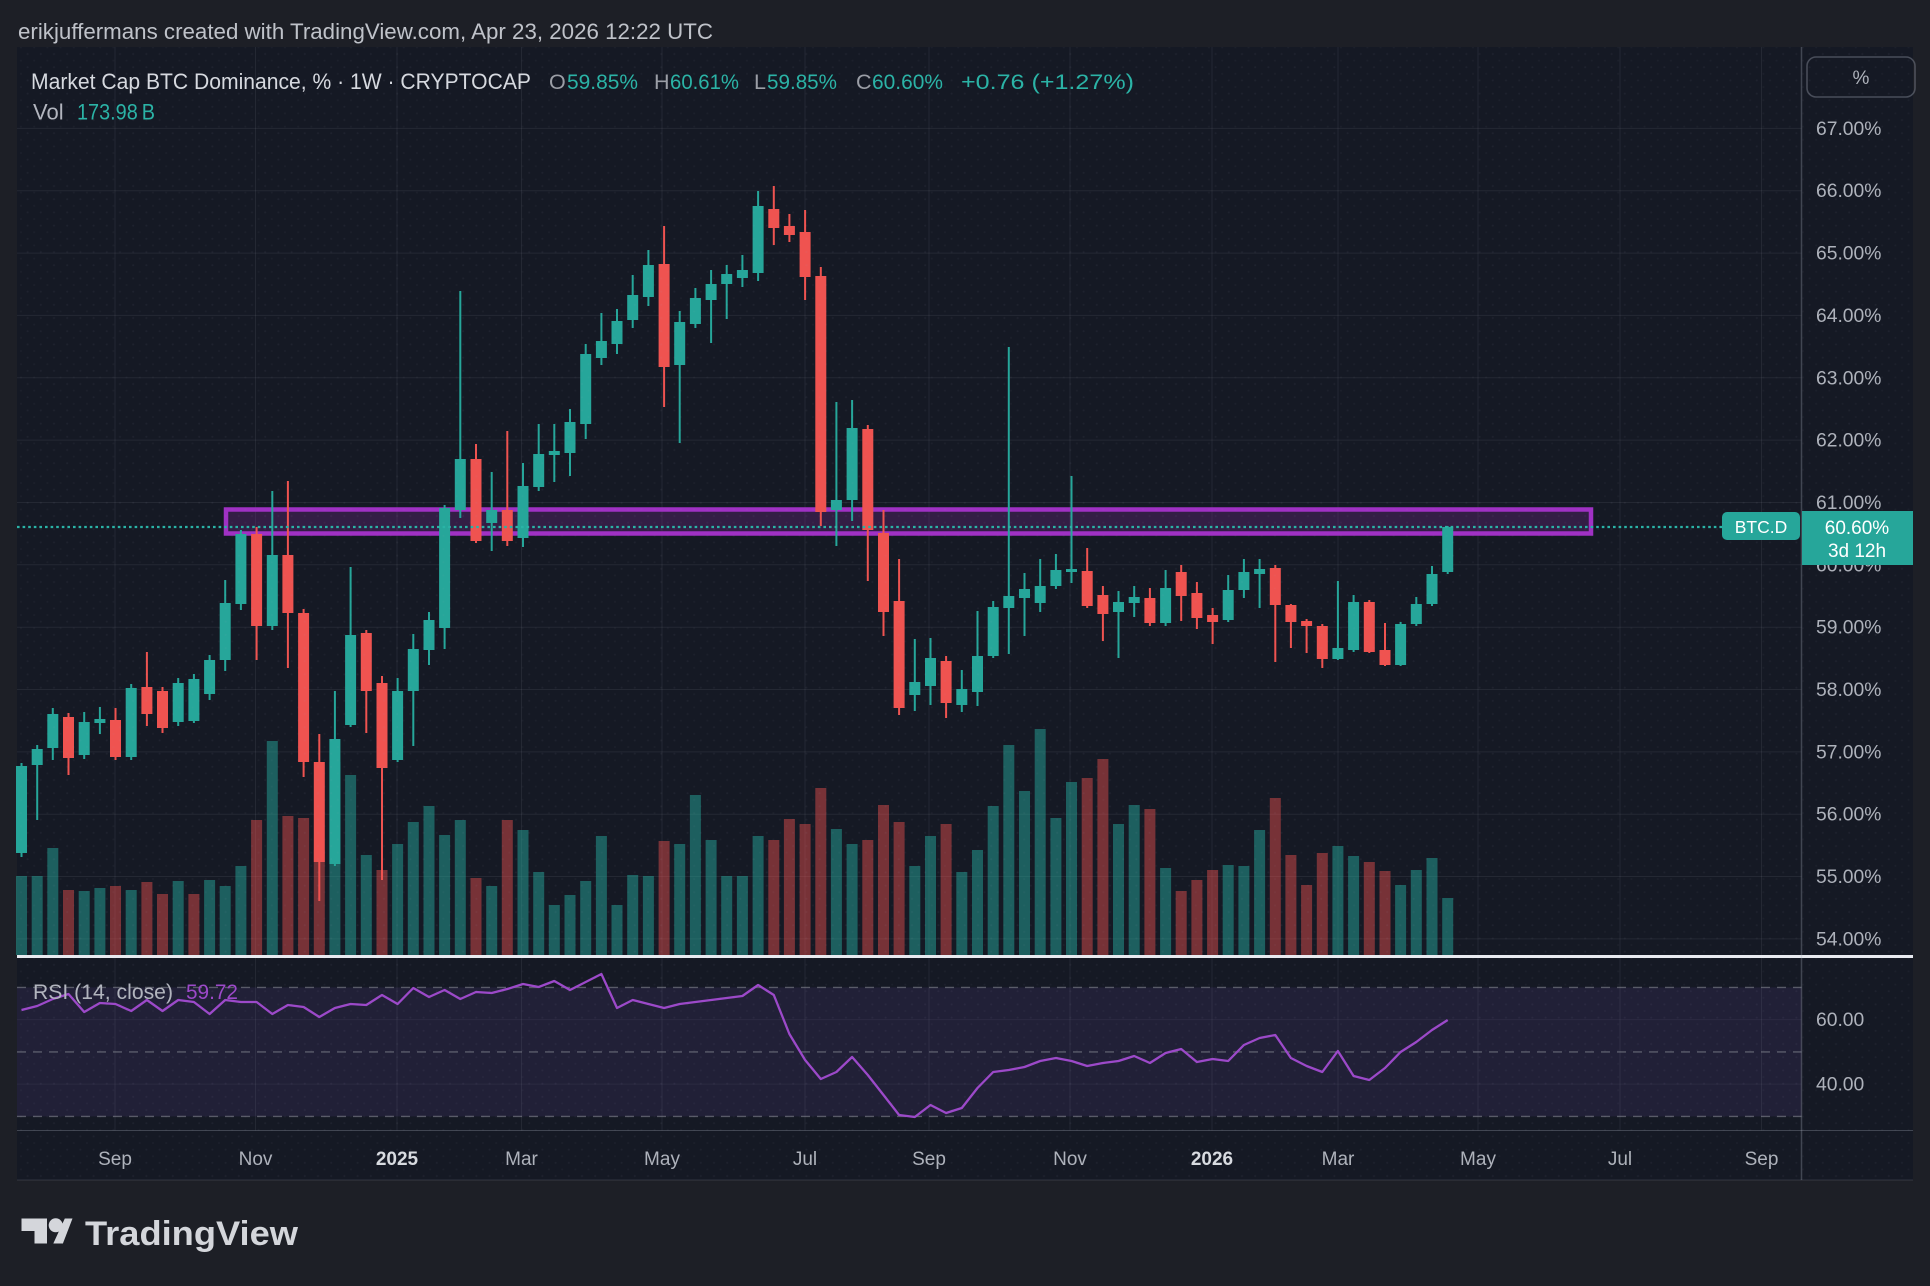  Describe the element at coordinates (1848, 815) in the screenshot. I see `svg-text: 56.00%` at that location.